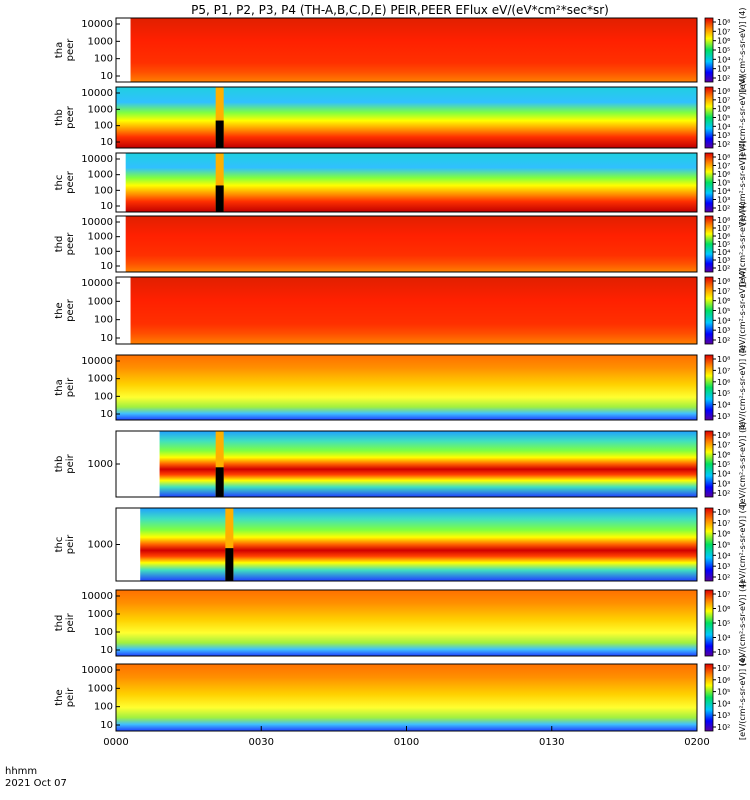 The height and width of the screenshot is (800, 750). I want to click on x-tick-label: 0030, so click(261, 742).